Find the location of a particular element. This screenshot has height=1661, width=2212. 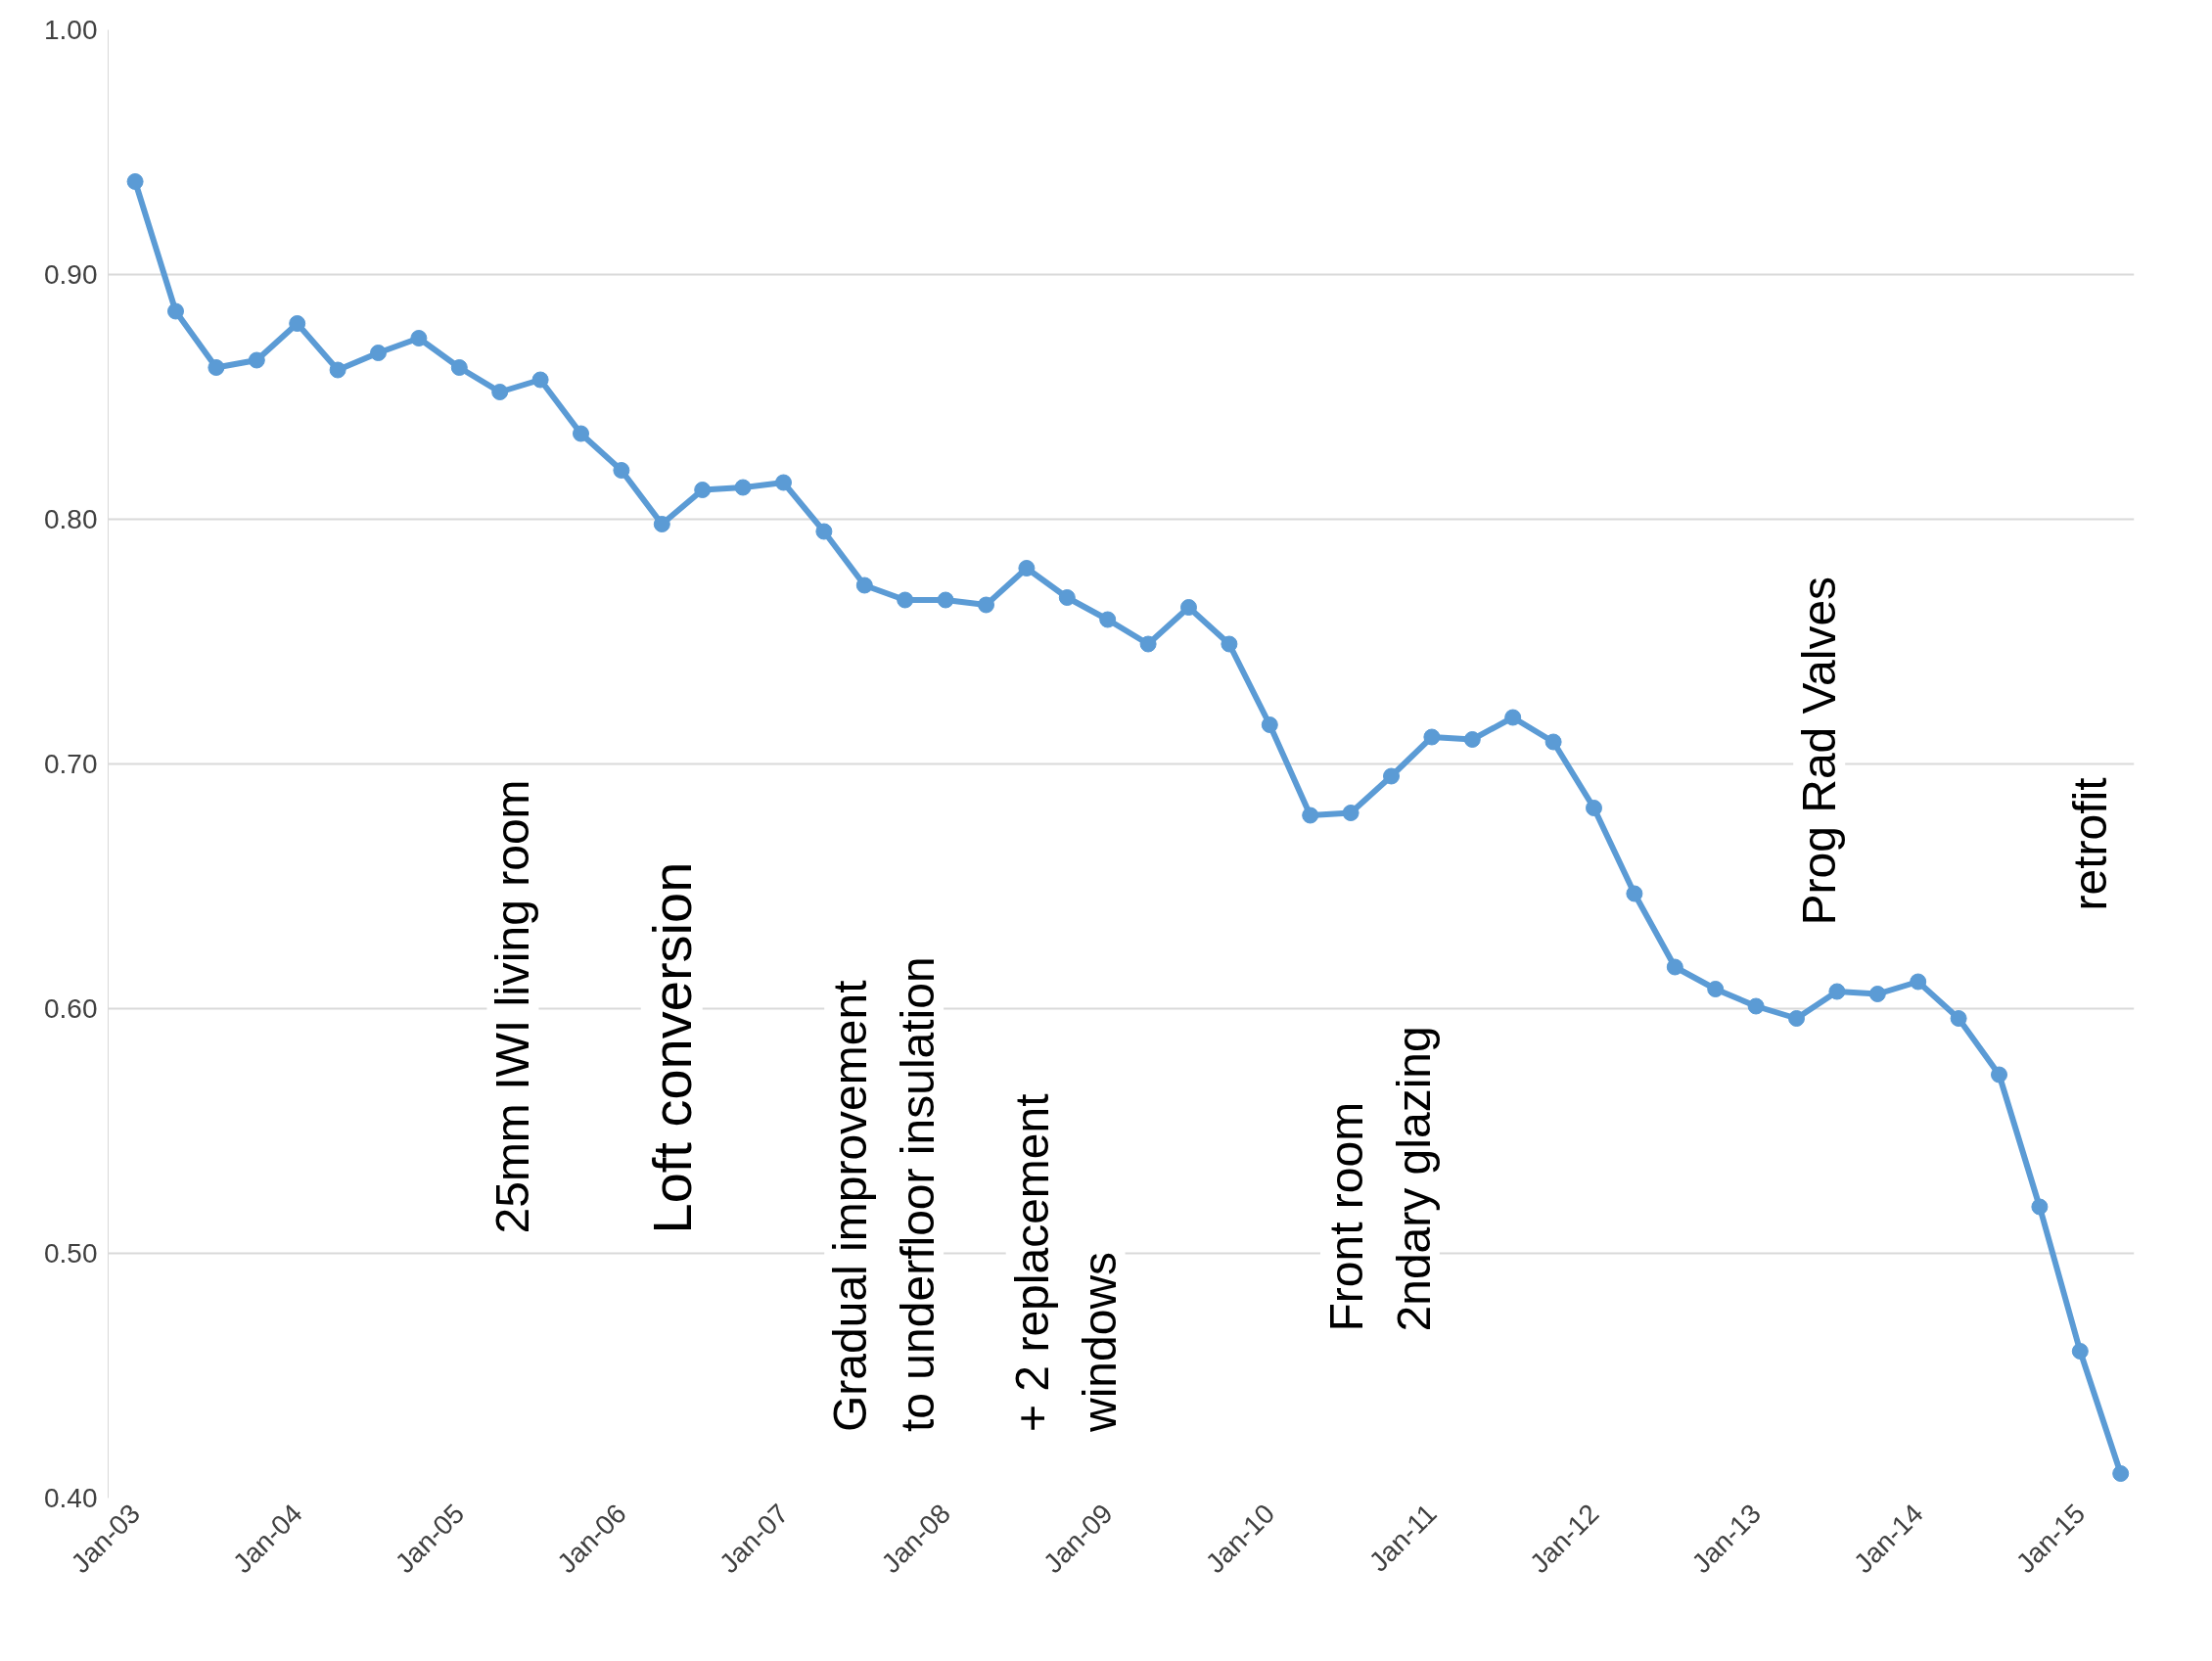

annotation: Front room 2ndary glazing is located at coordinates (1379, 1179).